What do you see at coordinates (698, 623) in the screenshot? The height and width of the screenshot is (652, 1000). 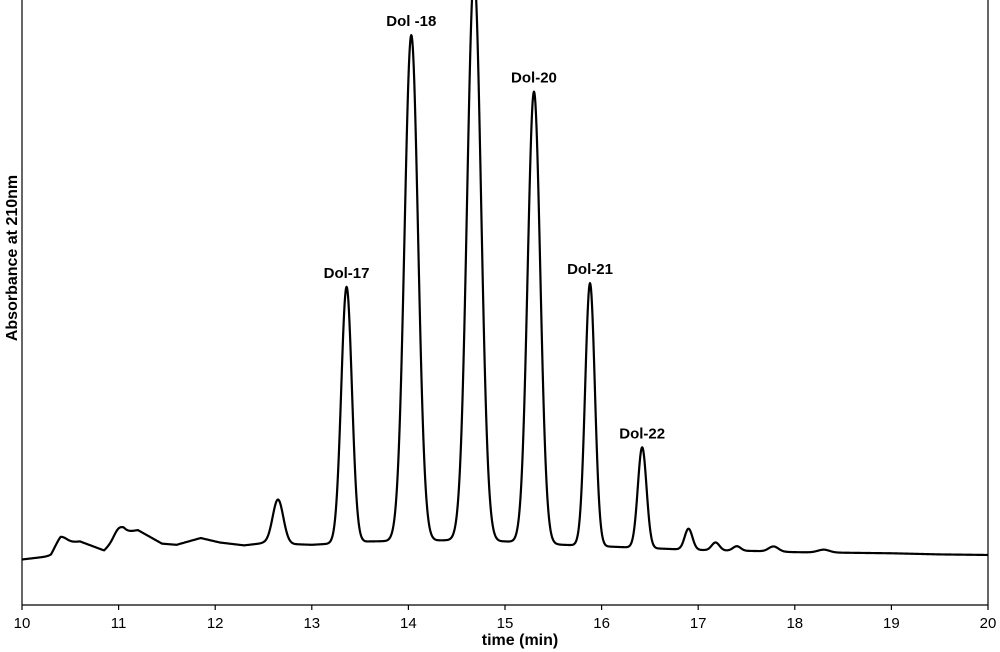 I see `x-tick-label: 17` at bounding box center [698, 623].